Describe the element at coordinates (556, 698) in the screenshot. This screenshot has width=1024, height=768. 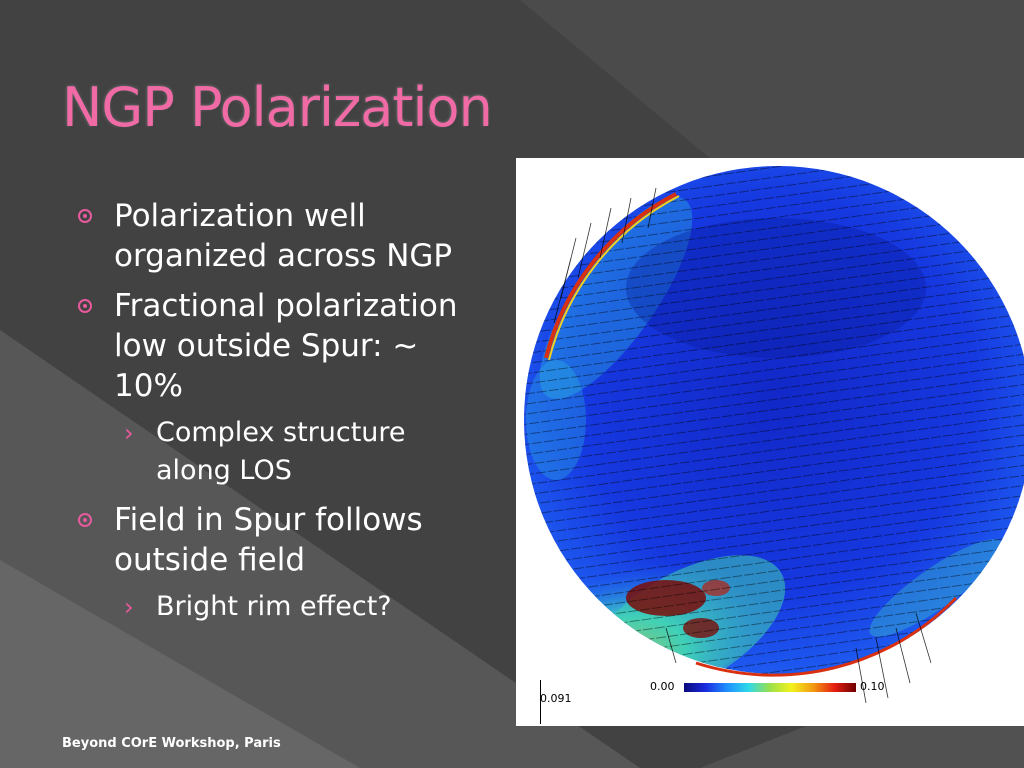
I see `vector-scale-label: 0.091` at that location.